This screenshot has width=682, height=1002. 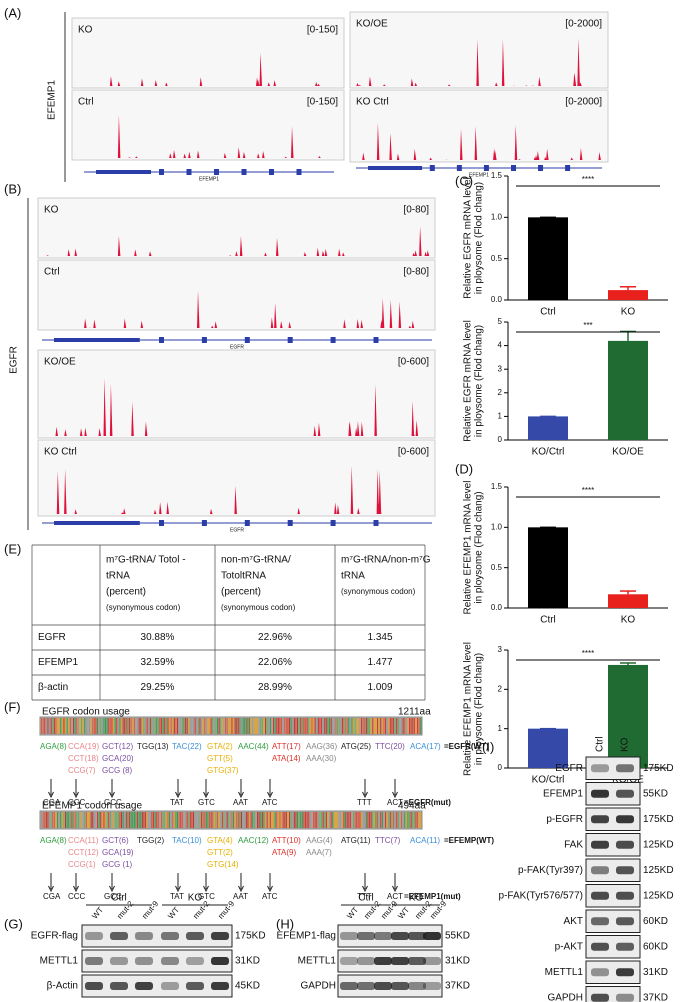 What do you see at coordinates (352, 912) in the screenshot?
I see `lane-label: WT` at bounding box center [352, 912].